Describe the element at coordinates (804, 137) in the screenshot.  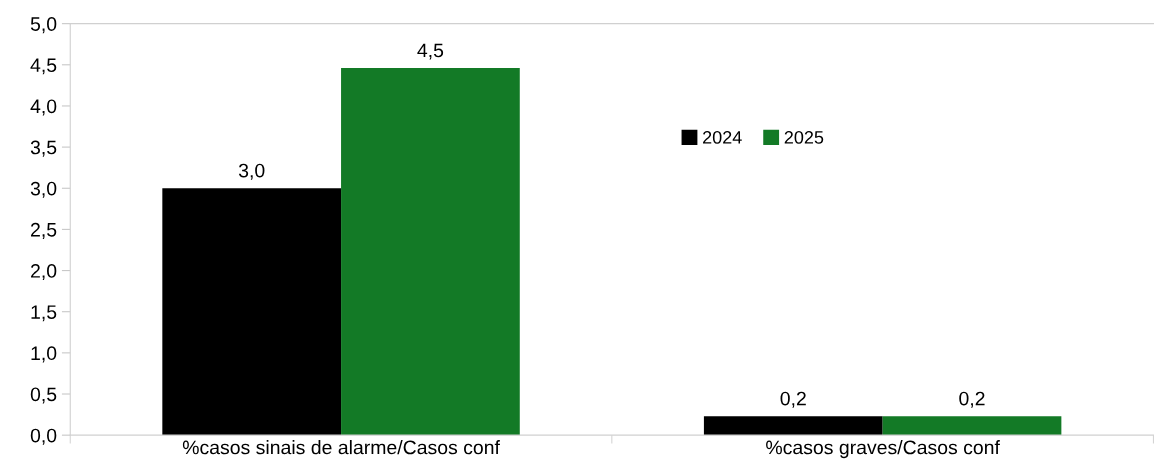
I see `legend-label: 2025` at that location.